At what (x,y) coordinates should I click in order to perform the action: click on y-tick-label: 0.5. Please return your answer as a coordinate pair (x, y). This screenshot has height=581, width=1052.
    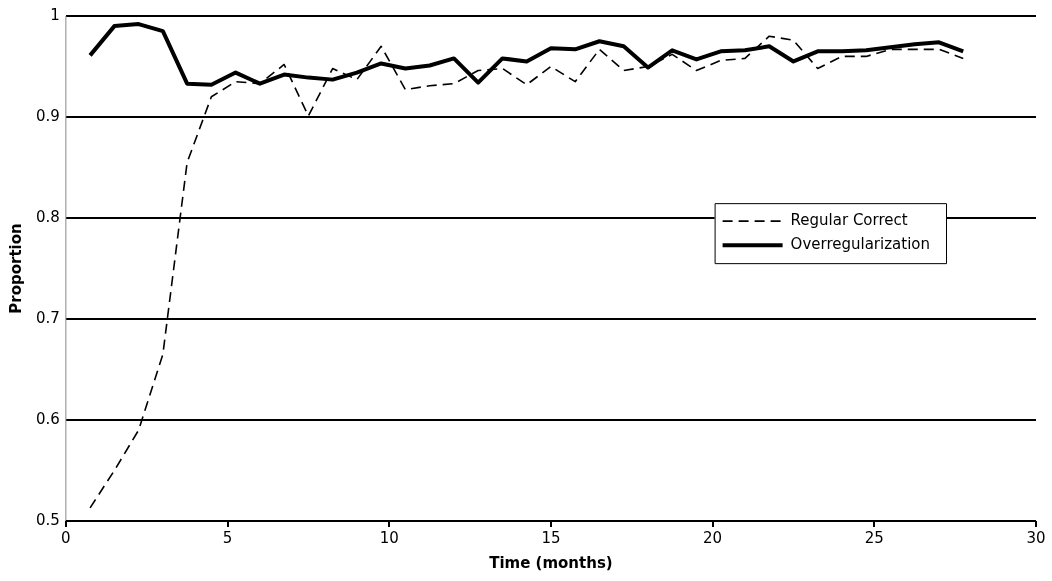
    Looking at the image, I should click on (48, 519).